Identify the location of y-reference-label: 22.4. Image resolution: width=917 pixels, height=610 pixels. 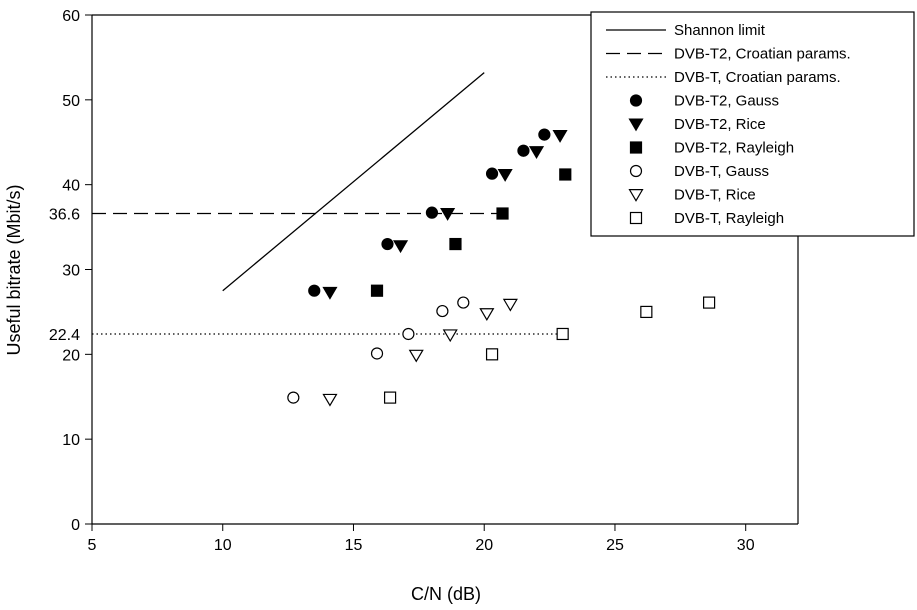
(64, 335).